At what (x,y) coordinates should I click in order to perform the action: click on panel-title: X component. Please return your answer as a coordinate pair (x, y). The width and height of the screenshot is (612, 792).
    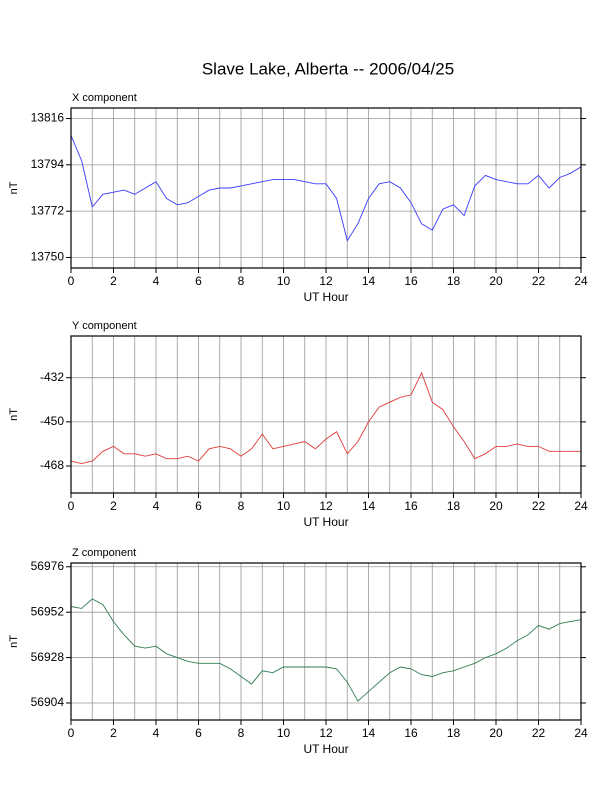
    Looking at the image, I should click on (104, 98).